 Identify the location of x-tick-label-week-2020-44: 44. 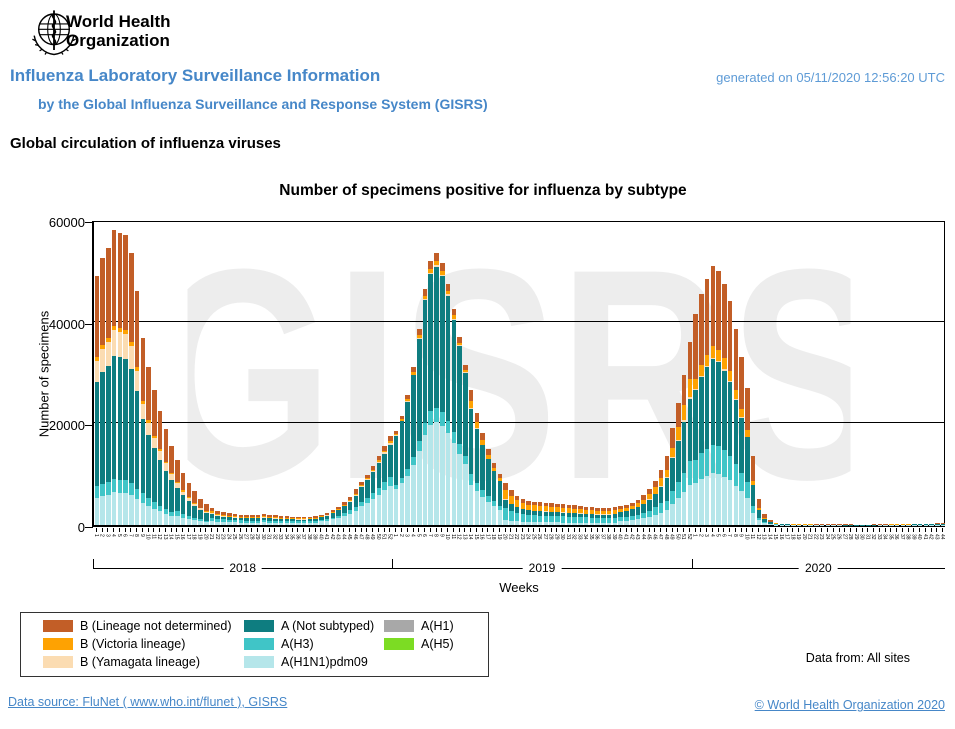
(942, 537).